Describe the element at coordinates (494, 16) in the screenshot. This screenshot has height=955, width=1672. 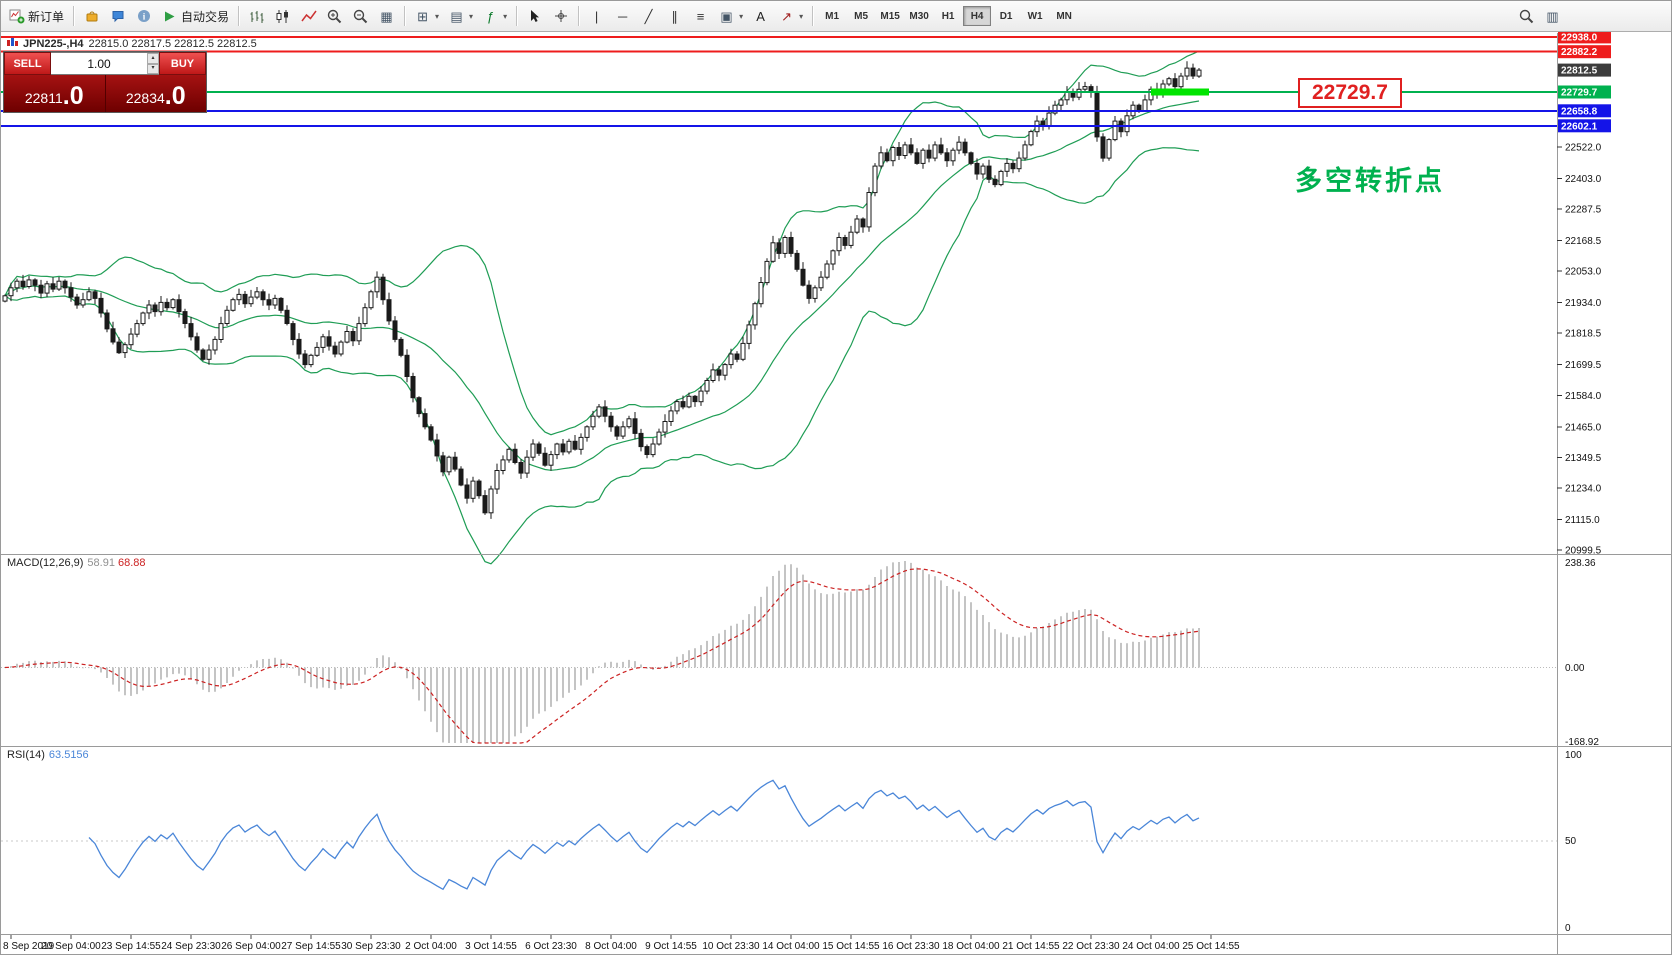
I see `indicators-button: ƒ ▾` at that location.